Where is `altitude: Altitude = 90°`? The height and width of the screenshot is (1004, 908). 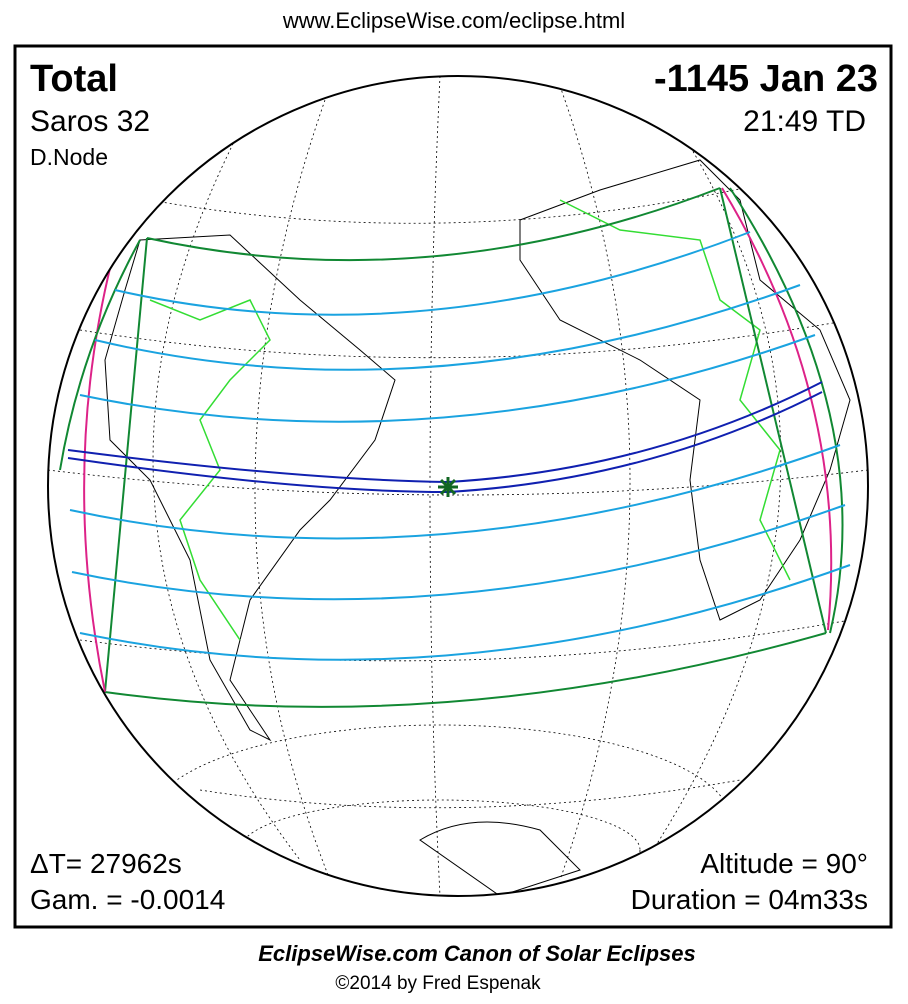 altitude: Altitude = 90° is located at coordinates (784, 863).